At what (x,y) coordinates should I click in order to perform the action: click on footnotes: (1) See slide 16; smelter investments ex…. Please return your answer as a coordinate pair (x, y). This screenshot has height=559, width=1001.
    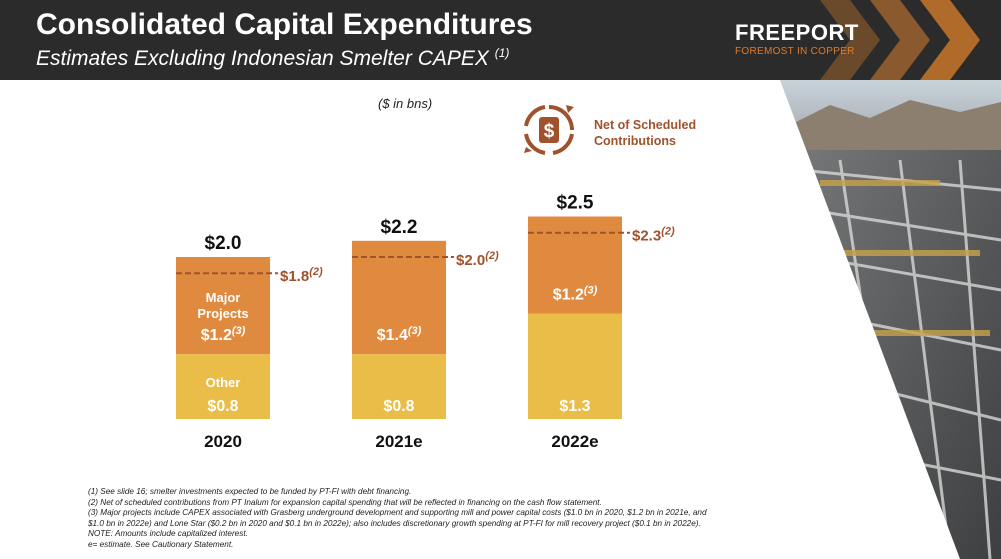
    Looking at the image, I should click on (397, 519).